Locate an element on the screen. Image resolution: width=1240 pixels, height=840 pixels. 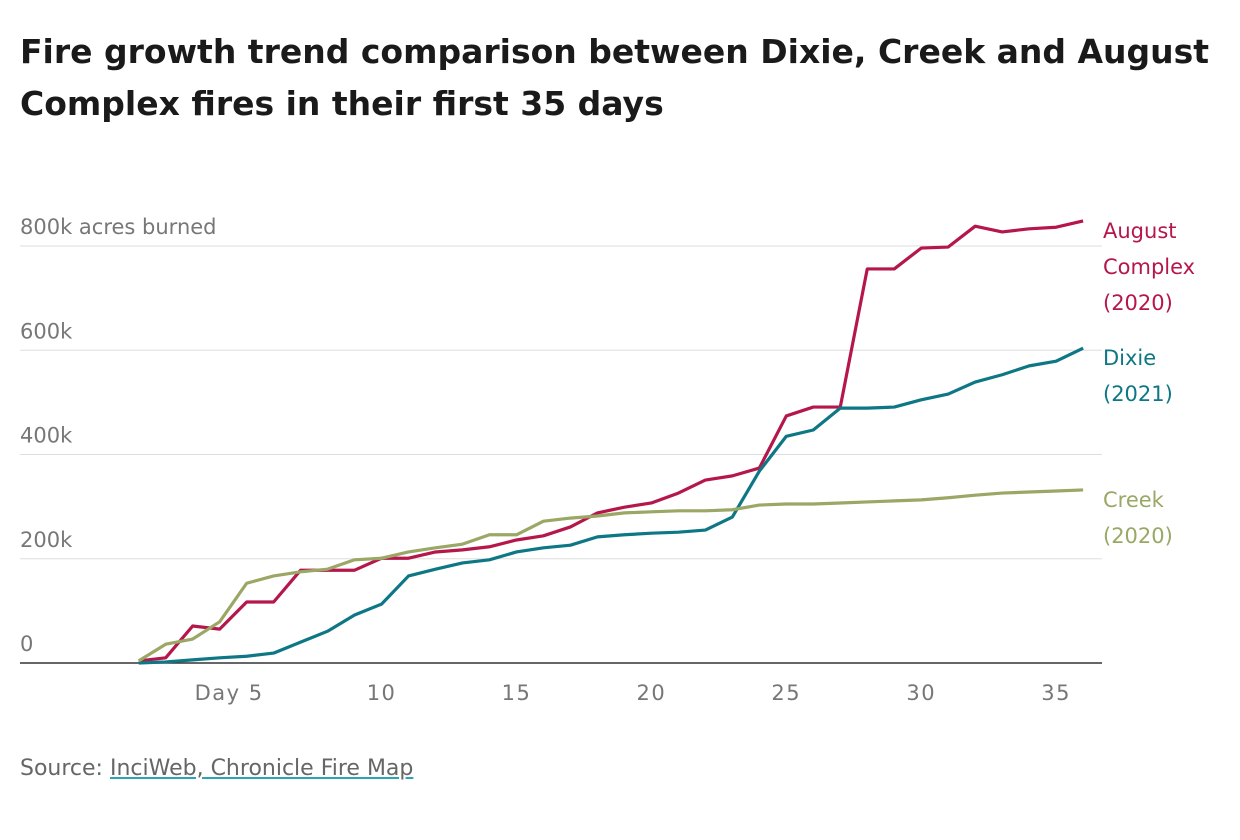
x-tick-label: 35 is located at coordinates (1056, 693).